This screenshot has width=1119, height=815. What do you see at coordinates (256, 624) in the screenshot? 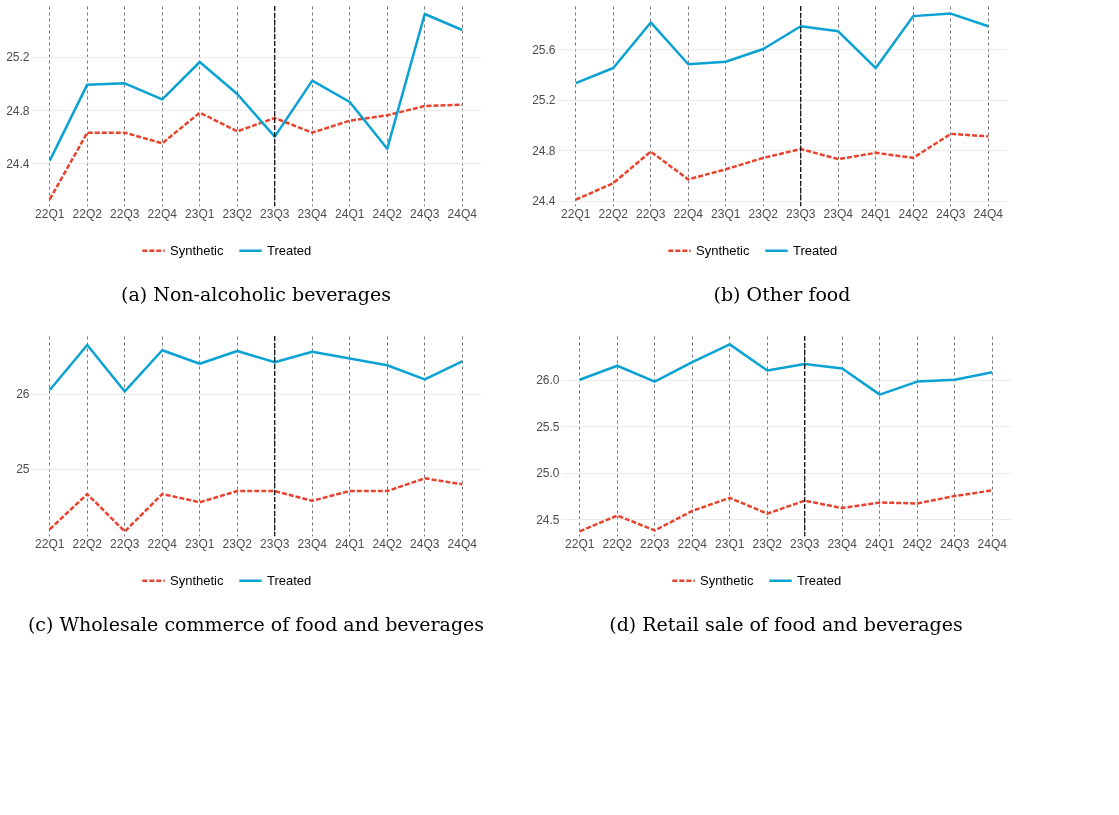
I see `text: (c) Wholesale commerce of food and beverages` at bounding box center [256, 624].